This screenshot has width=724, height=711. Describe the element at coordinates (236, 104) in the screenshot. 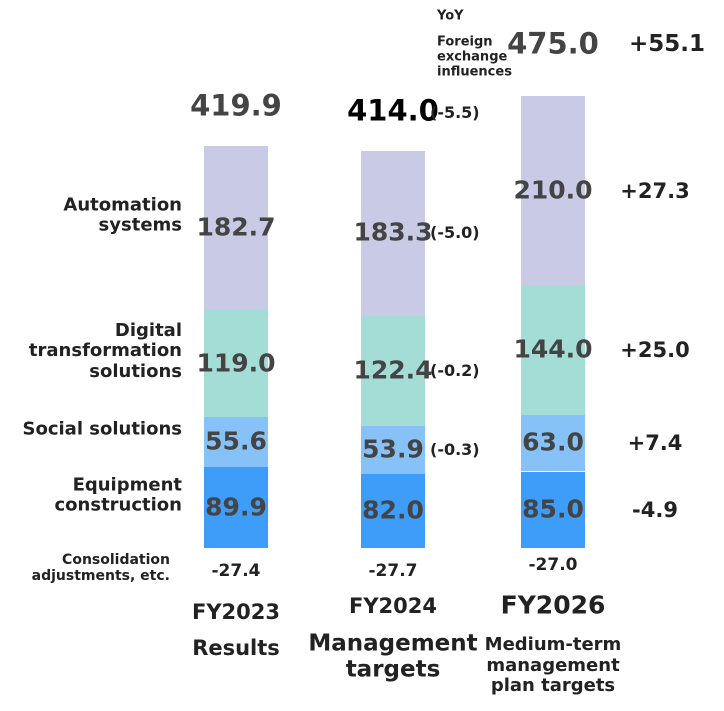

I see `total-label: 419.9` at that location.